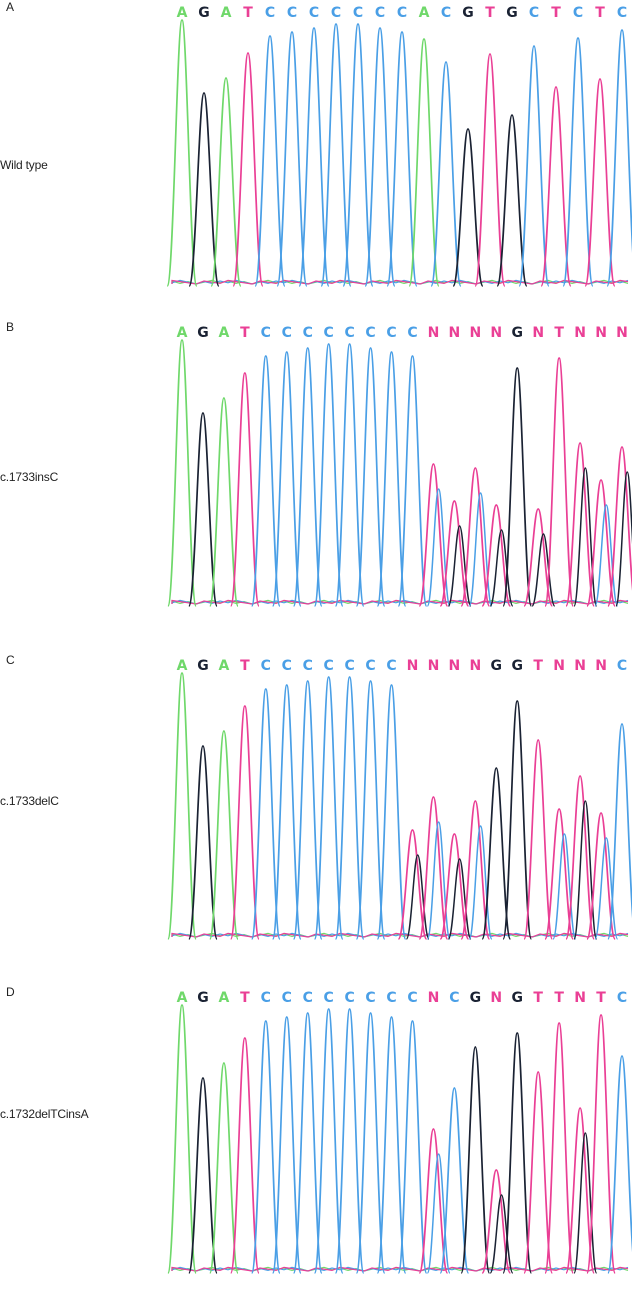  What do you see at coordinates (29, 477) in the screenshot?
I see `sample-label: c.1733insC` at bounding box center [29, 477].